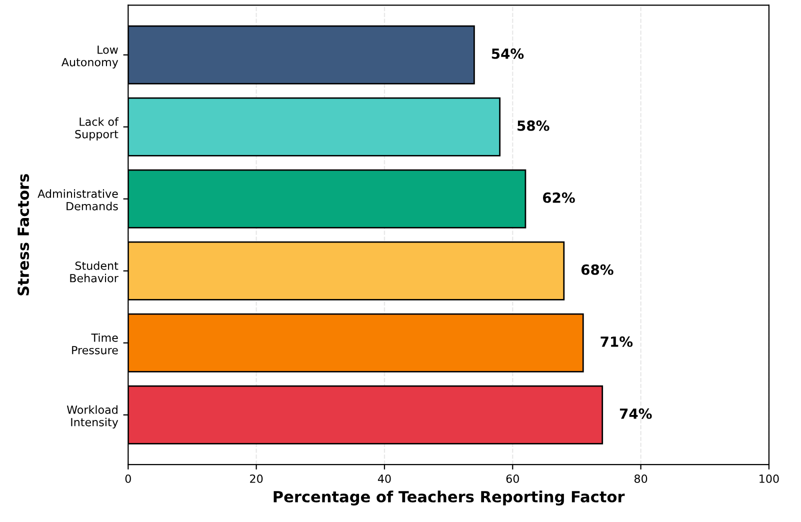 This screenshot has width=801, height=522. Describe the element at coordinates (92, 416) in the screenshot. I see `y-tick-label: Workload Intensity` at that location.